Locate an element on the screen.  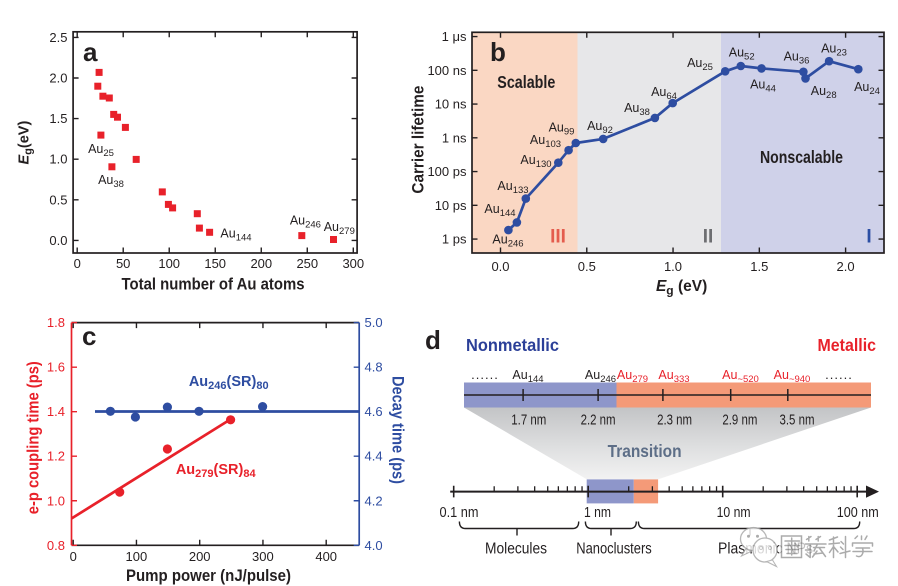
svg-text: Au25 is located at coordinates (101, 150).